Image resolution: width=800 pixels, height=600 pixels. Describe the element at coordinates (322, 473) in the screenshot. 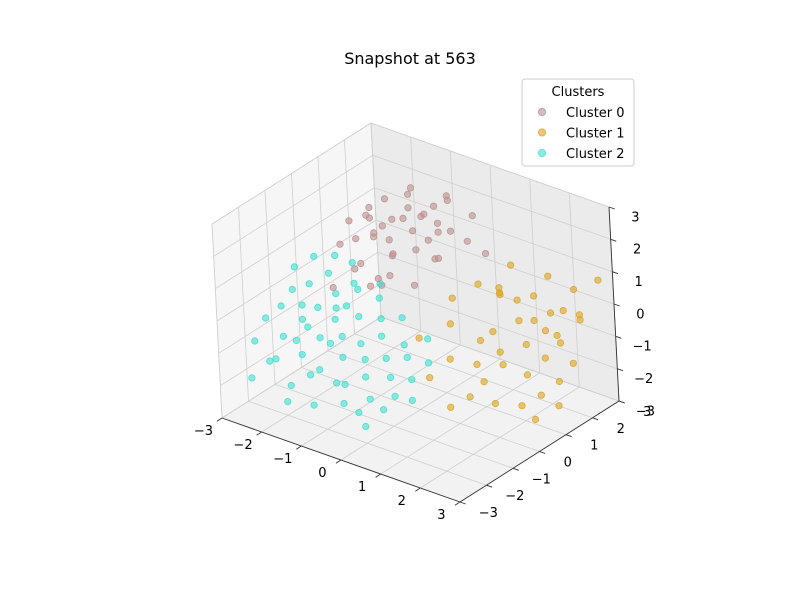

I see `x-axis-tick-label: 0` at that location.